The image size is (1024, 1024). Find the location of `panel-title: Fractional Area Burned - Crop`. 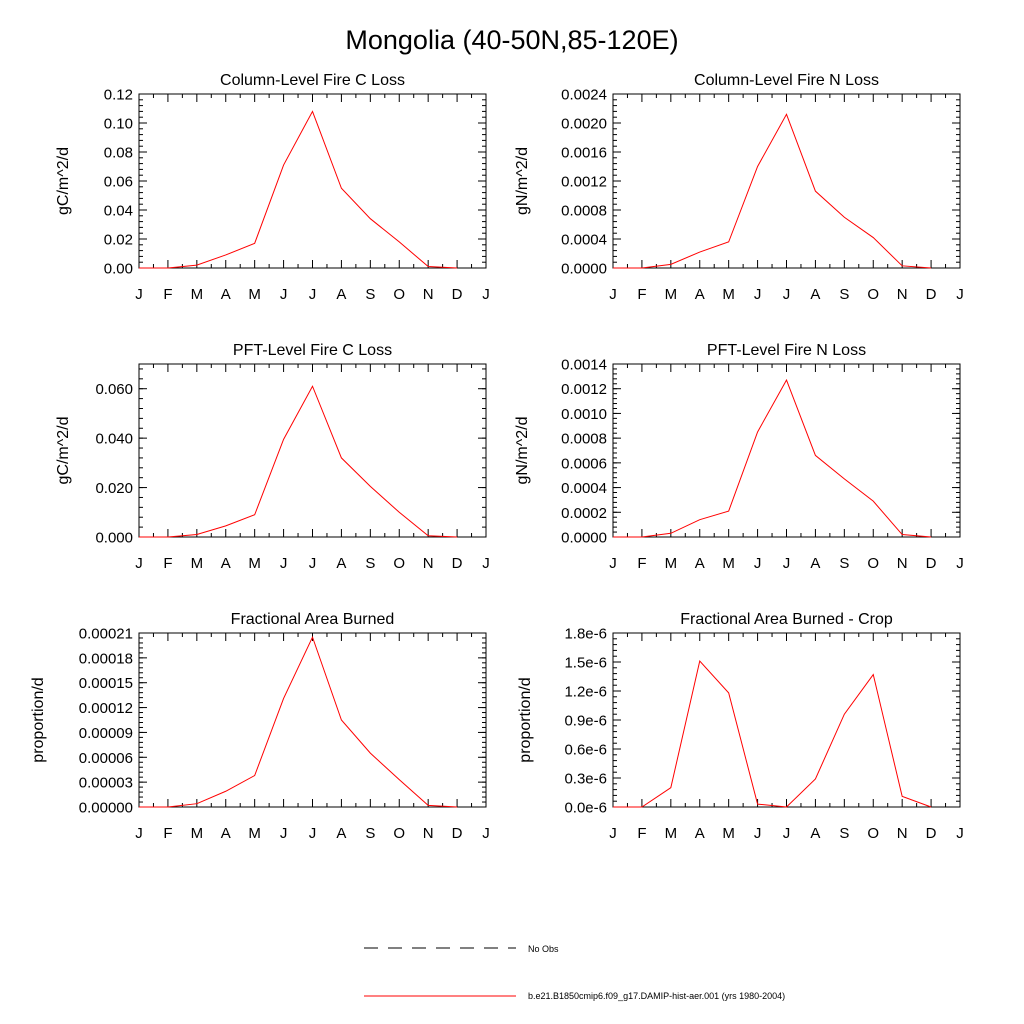

panel-title: Fractional Area Burned - Crop is located at coordinates (786, 619).